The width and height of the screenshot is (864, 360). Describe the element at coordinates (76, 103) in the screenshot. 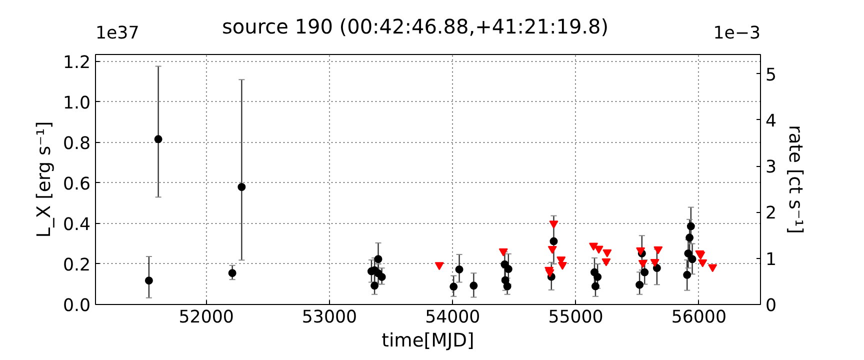

I see `y-tick-label: 1.0` at that location.